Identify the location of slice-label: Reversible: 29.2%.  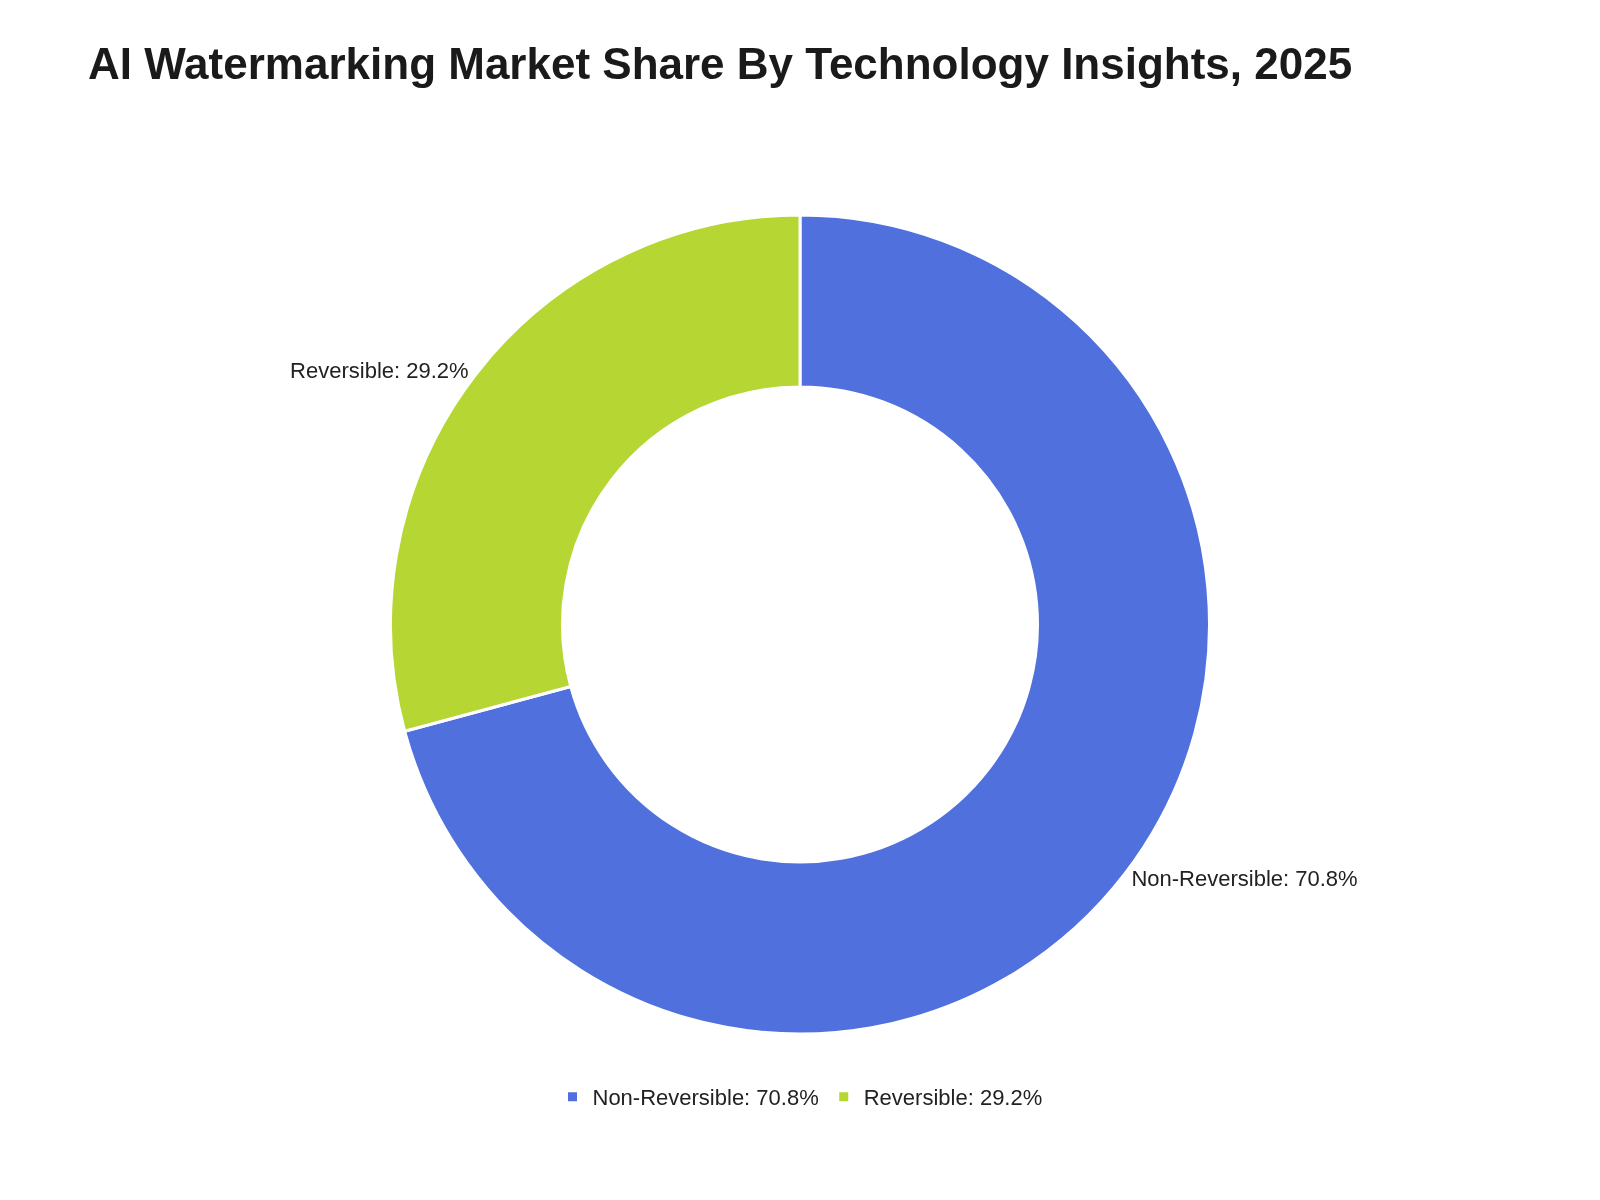
(379, 371).